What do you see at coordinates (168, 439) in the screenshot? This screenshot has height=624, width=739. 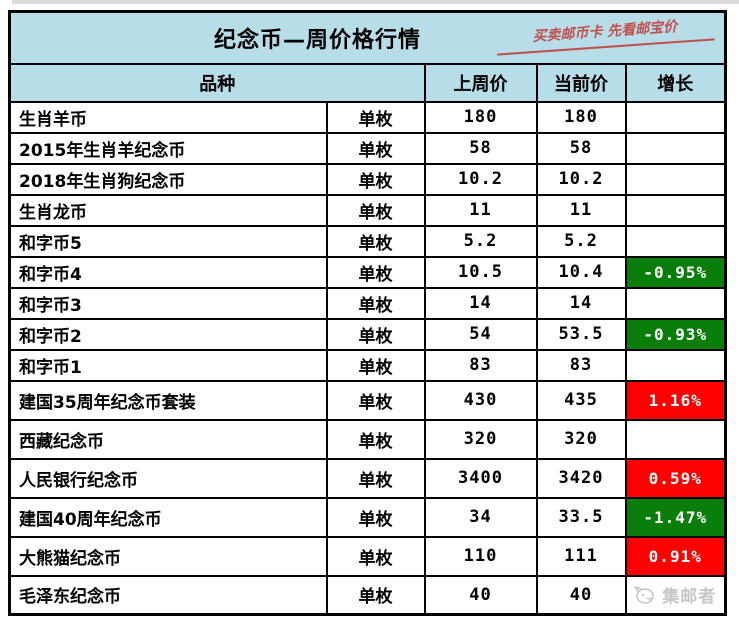 I see `coin-name: 西藏纪念币` at bounding box center [168, 439].